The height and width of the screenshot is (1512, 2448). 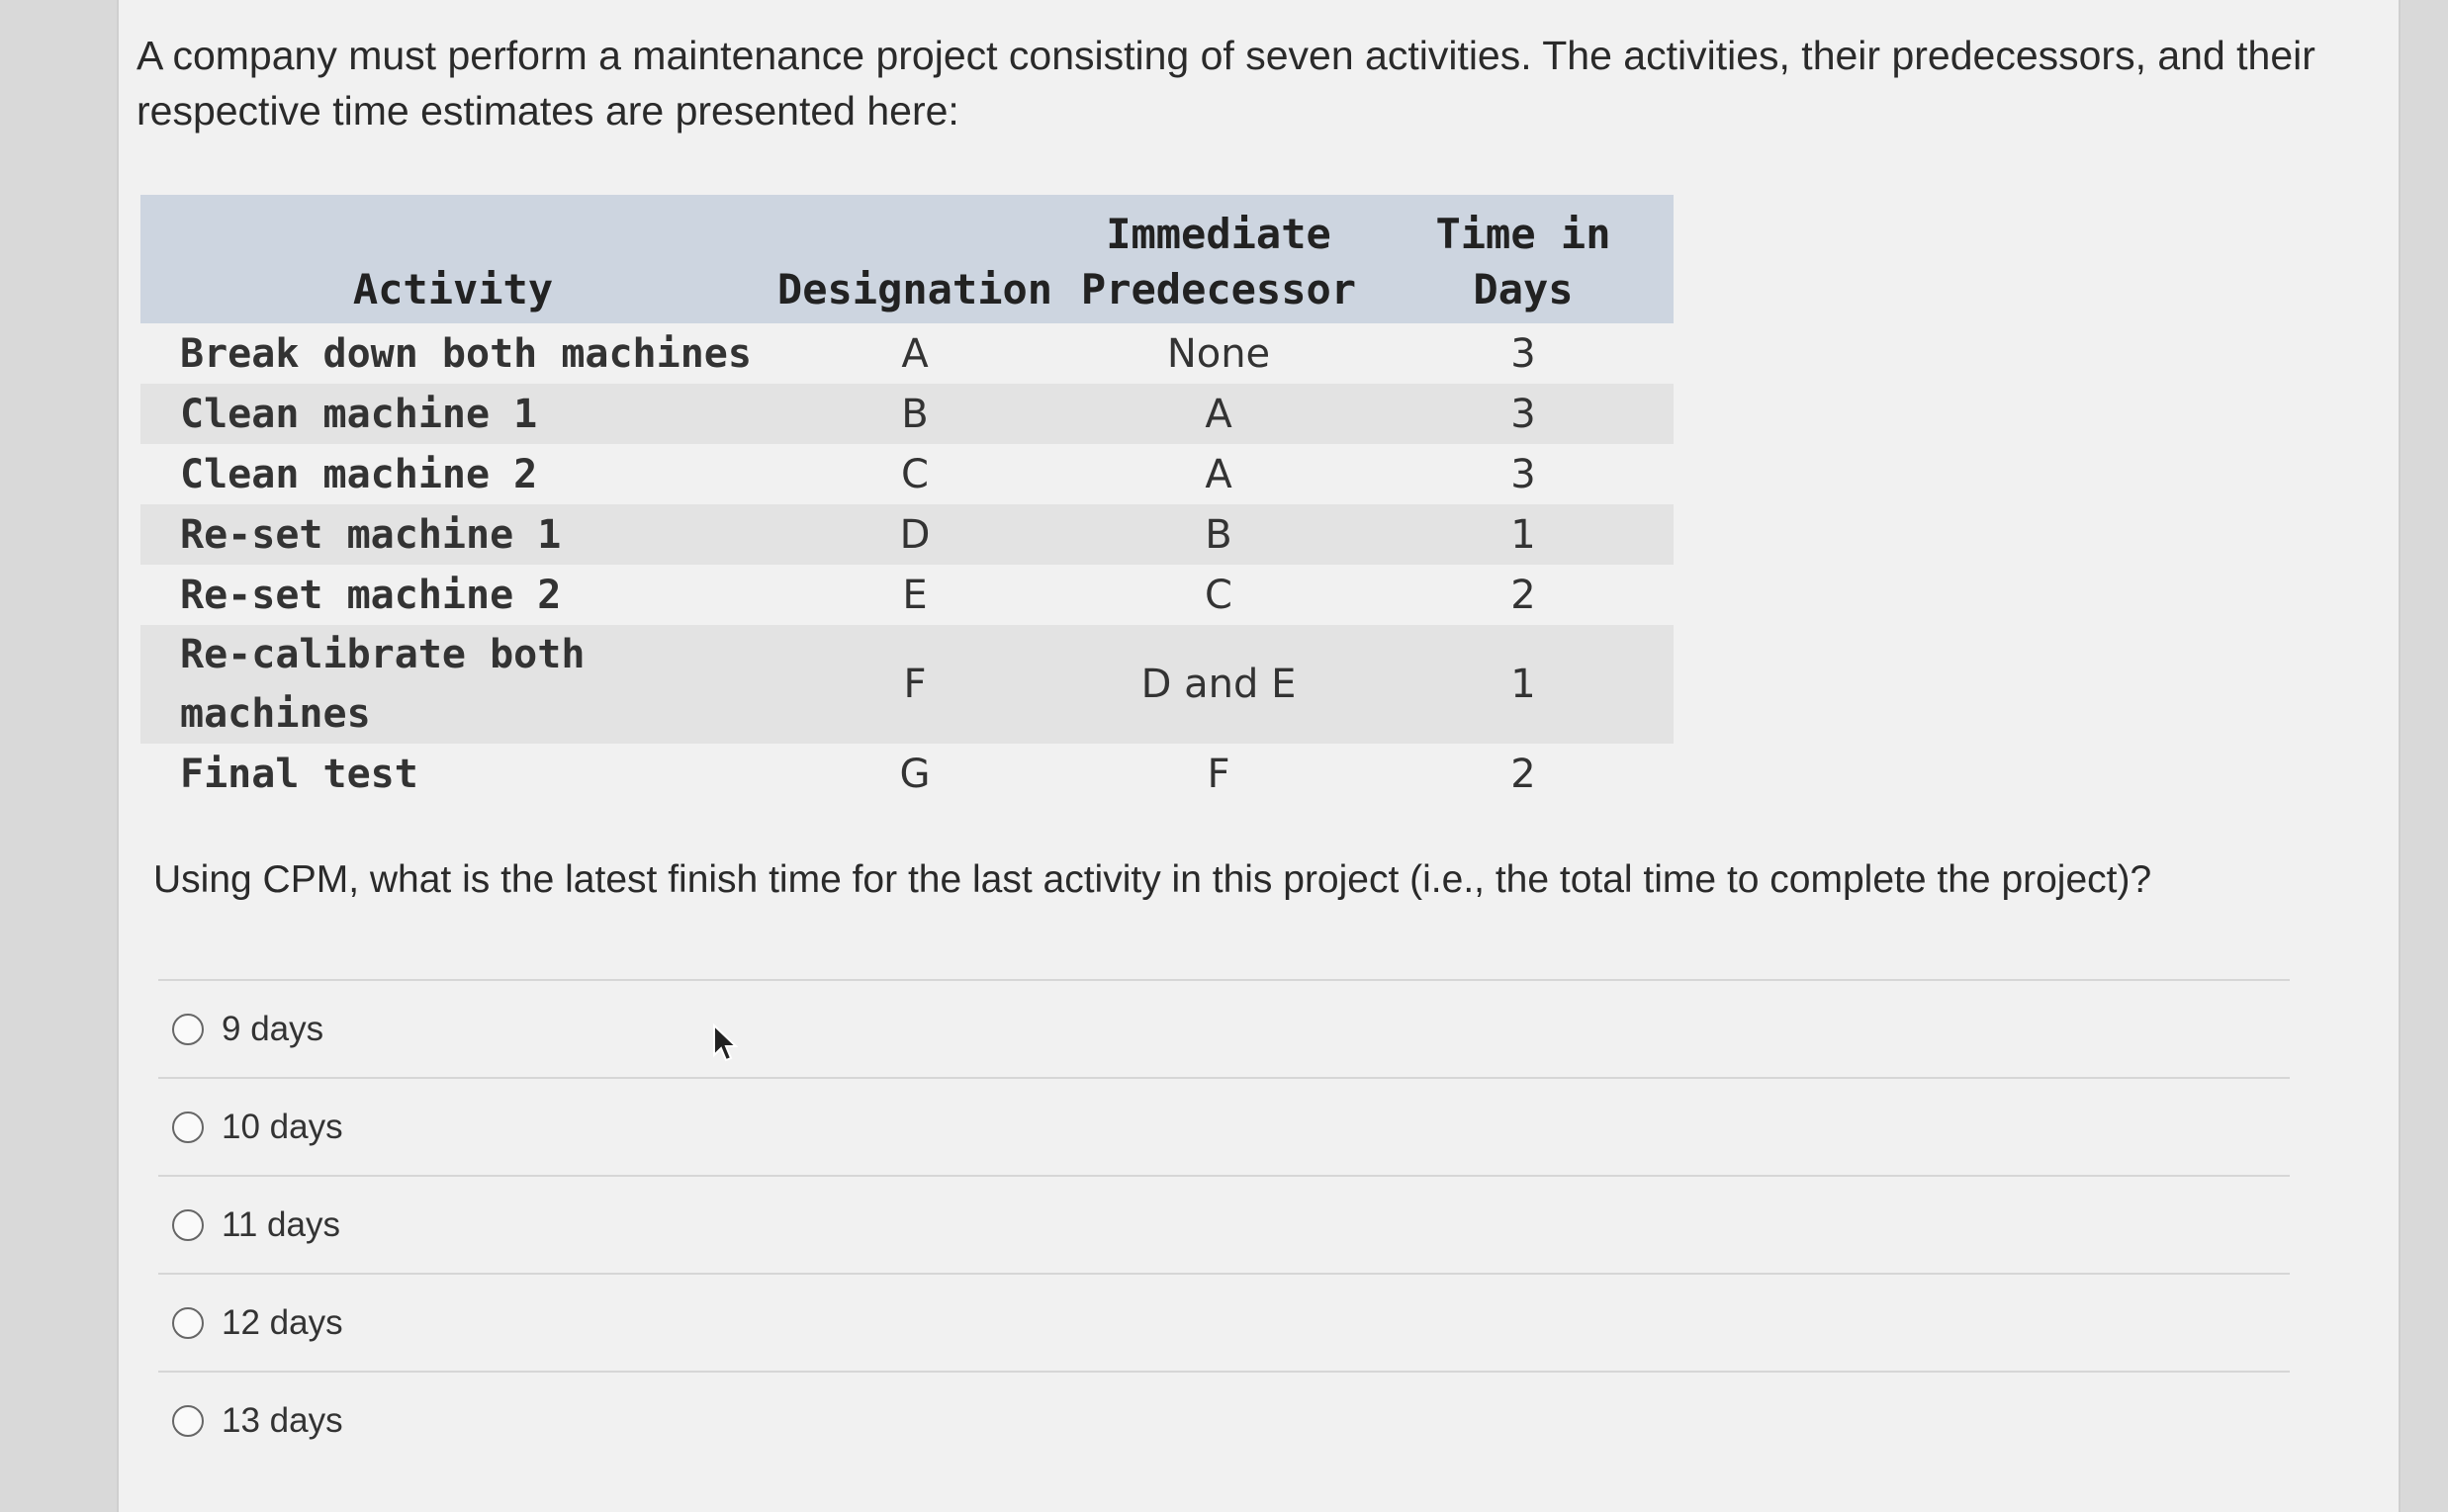 I want to click on header-designation: Designation, so click(x=915, y=259).